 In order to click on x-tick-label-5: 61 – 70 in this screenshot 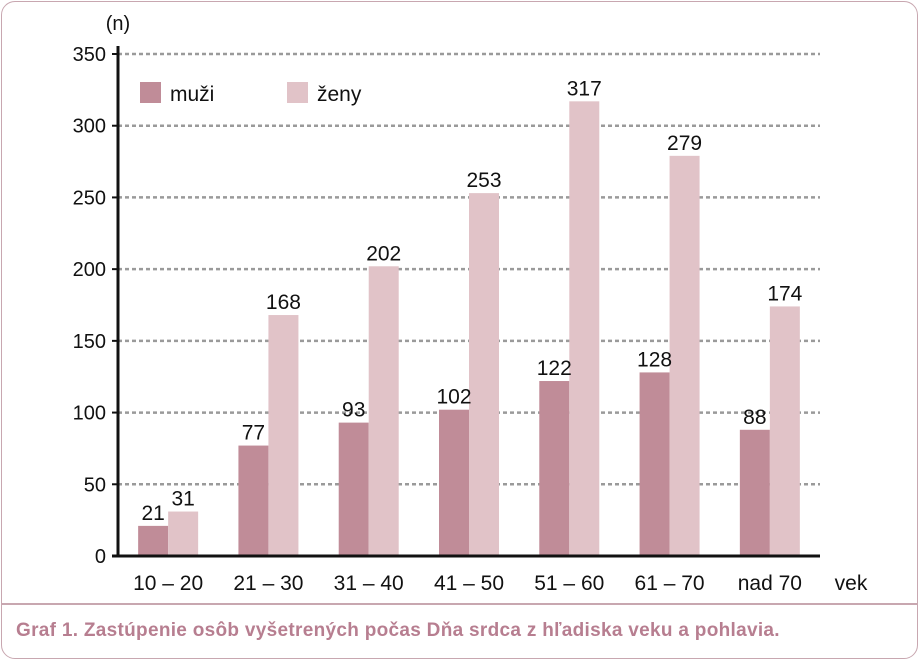, I will do `click(670, 583)`.